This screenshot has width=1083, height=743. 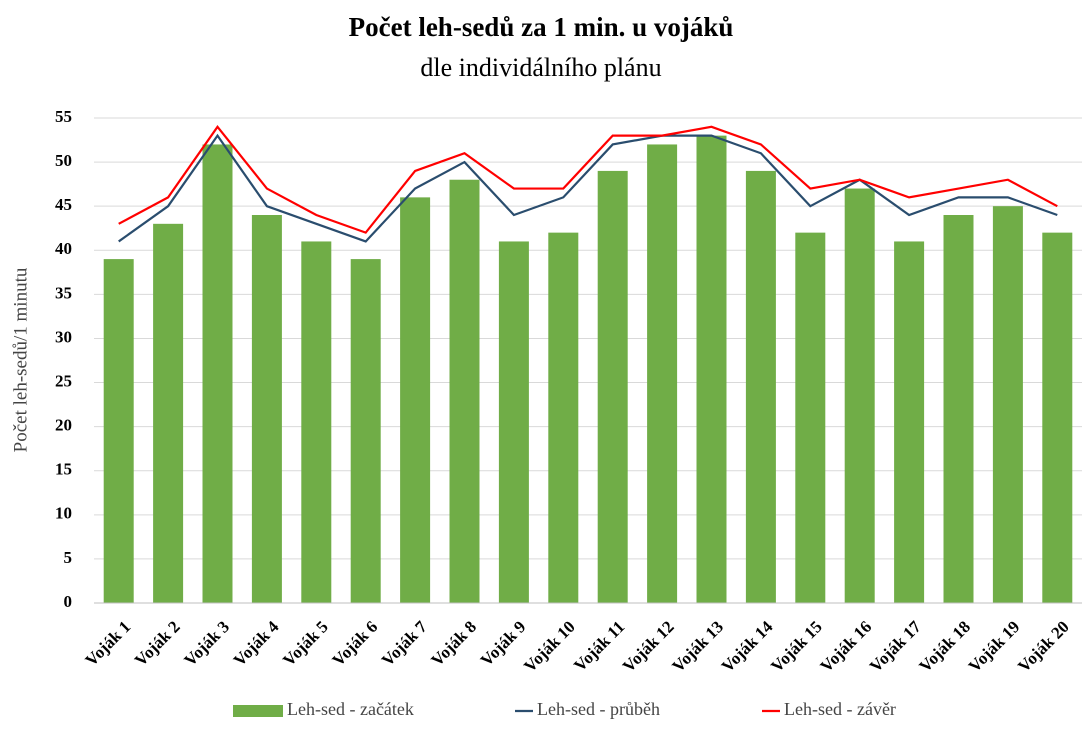 I want to click on x-tick-label: Voják 1, so click(x=108, y=643).